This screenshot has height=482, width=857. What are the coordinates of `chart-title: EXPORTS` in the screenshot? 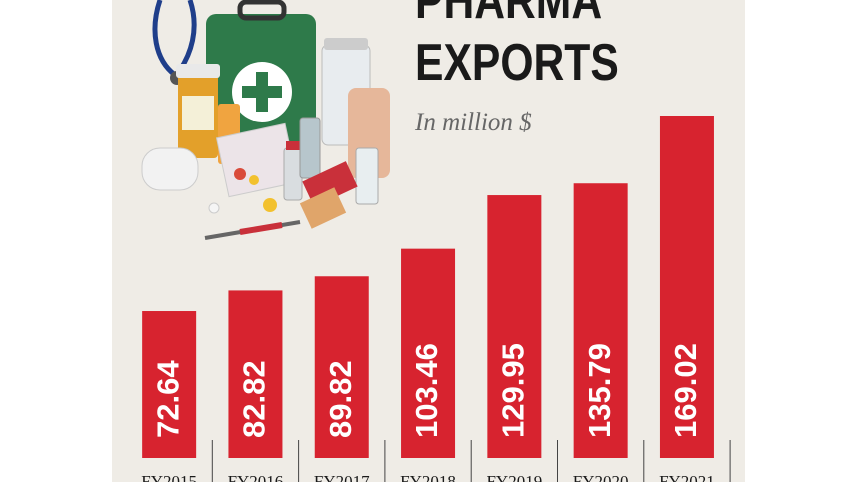 It's located at (517, 63).